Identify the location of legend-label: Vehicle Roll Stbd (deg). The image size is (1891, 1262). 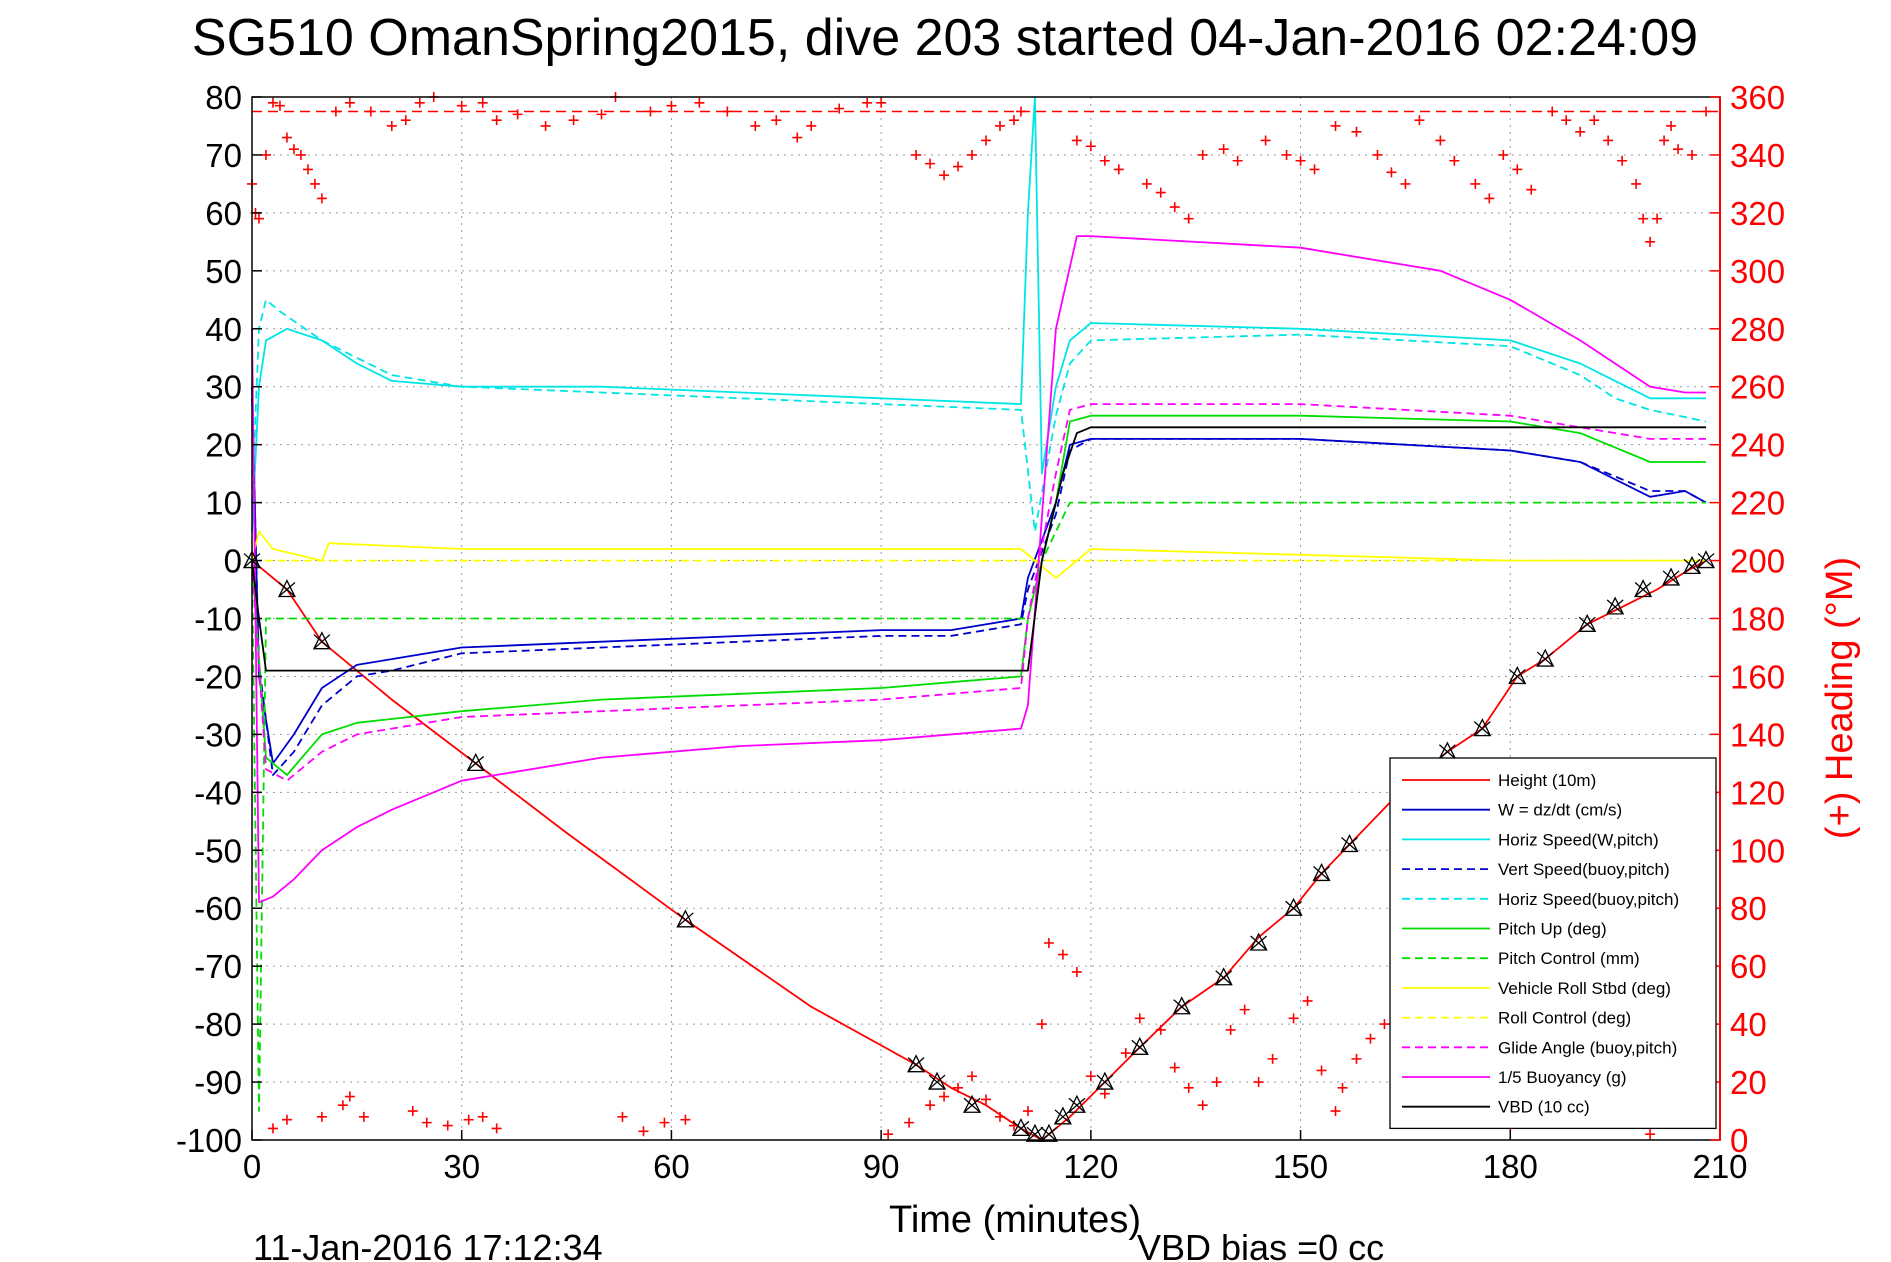
(1584, 988).